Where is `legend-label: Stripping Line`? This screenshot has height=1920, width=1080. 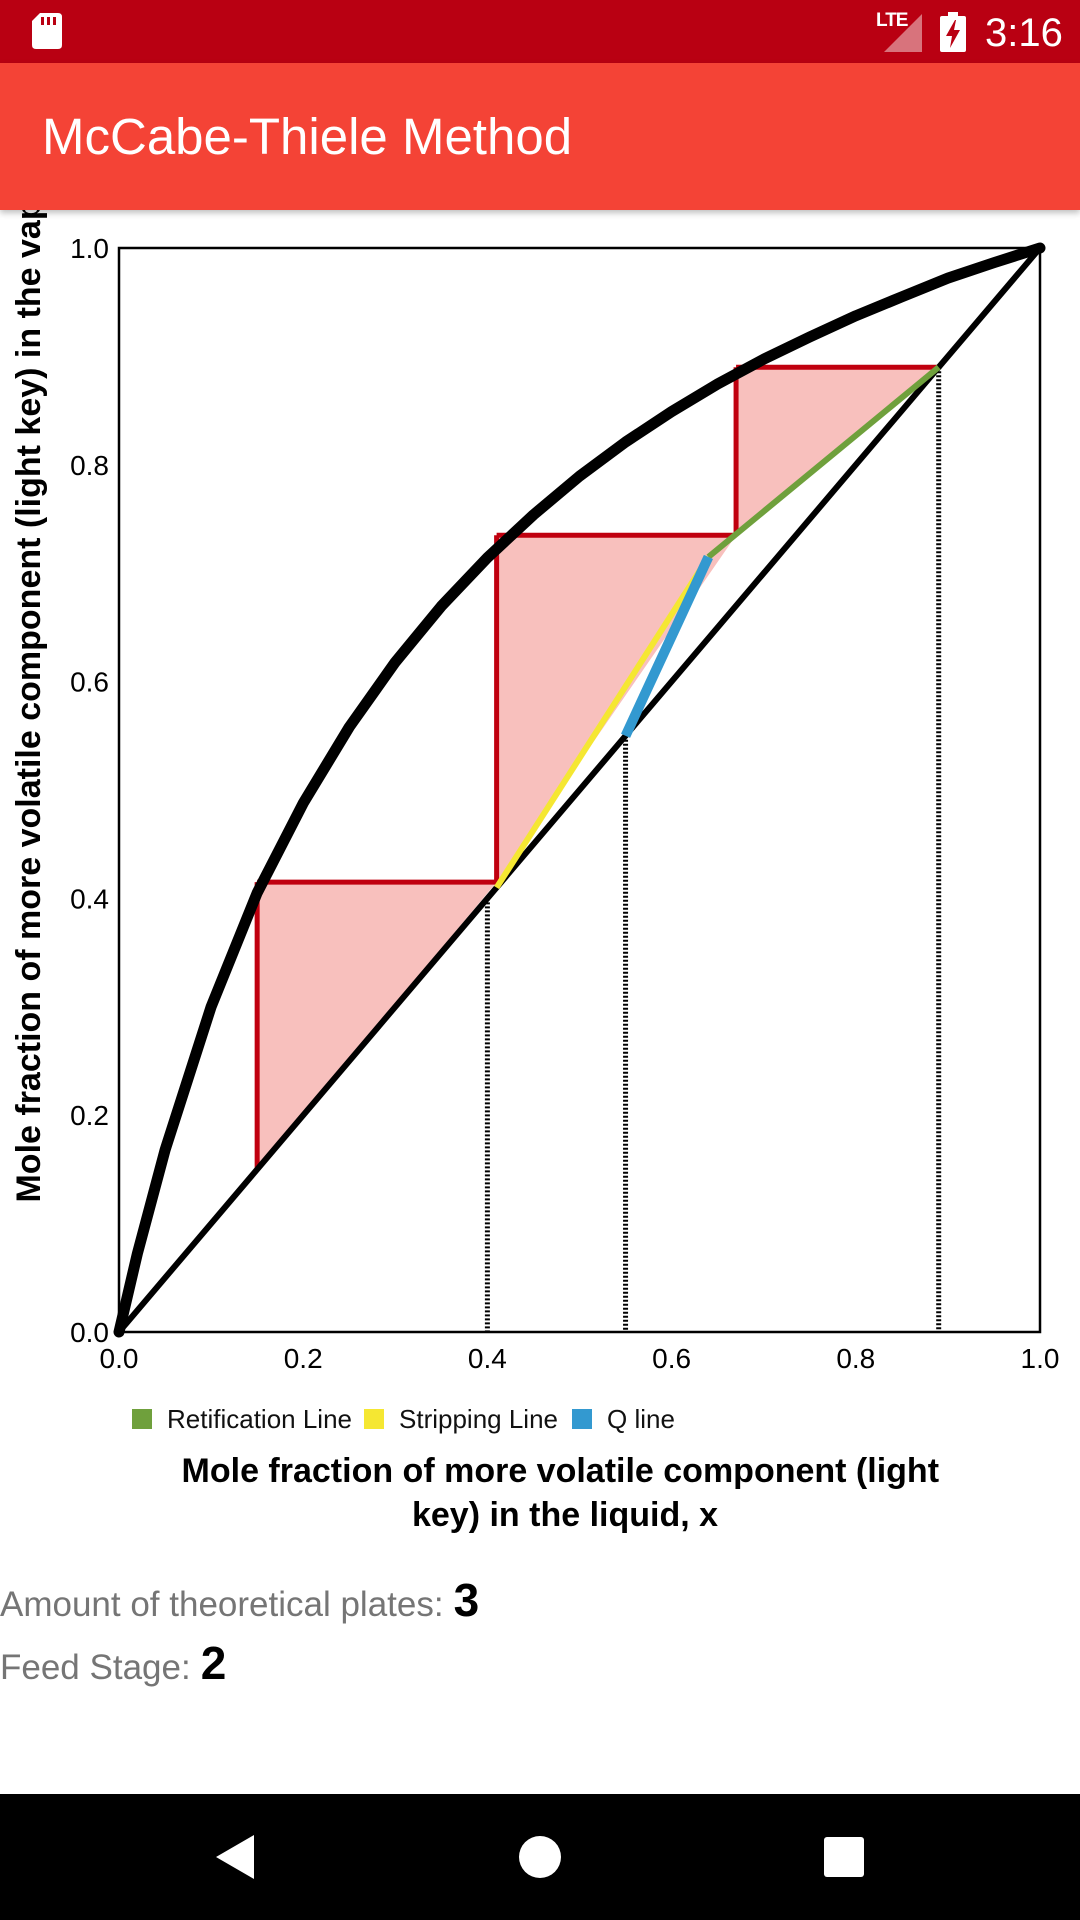 legend-label: Stripping Line is located at coordinates (478, 1419).